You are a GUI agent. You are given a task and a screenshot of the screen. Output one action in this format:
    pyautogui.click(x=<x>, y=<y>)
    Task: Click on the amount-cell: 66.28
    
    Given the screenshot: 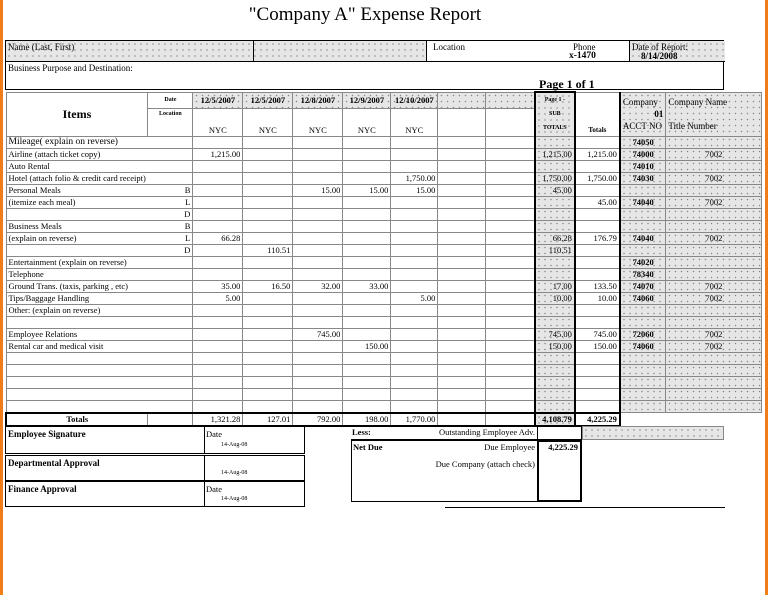 What is the action you would take?
    pyautogui.click(x=218, y=238)
    